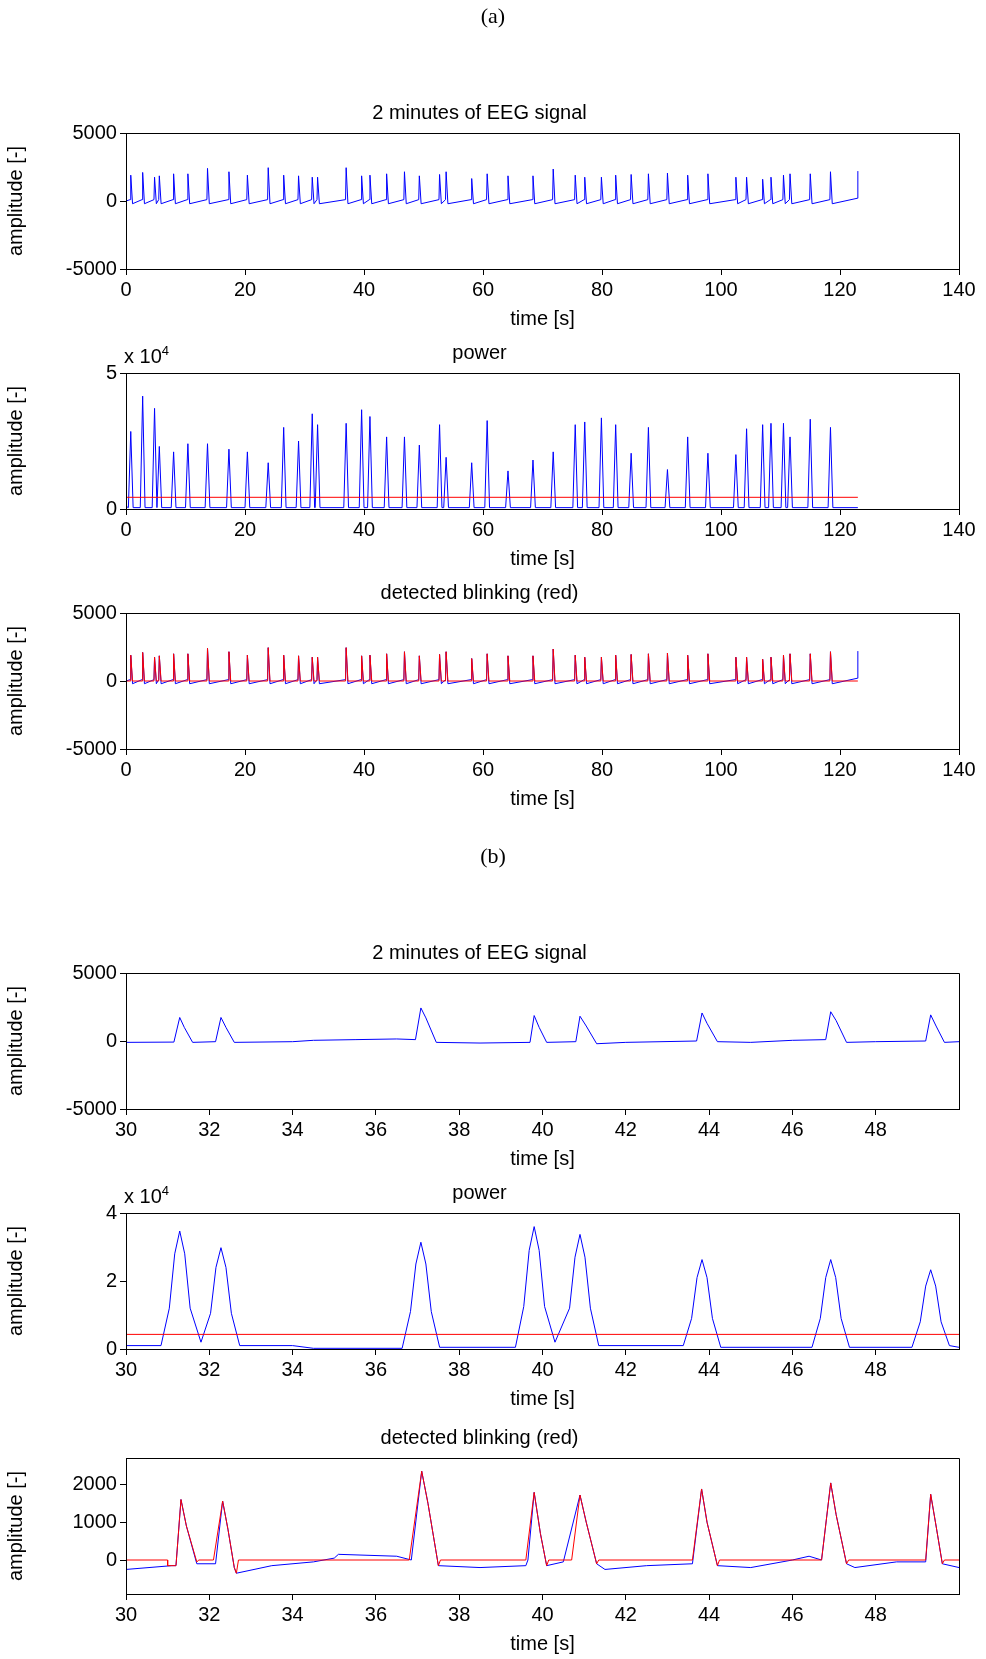 The image size is (986, 1659). I want to click on y-tick-label: 2000, so click(94, 1482).